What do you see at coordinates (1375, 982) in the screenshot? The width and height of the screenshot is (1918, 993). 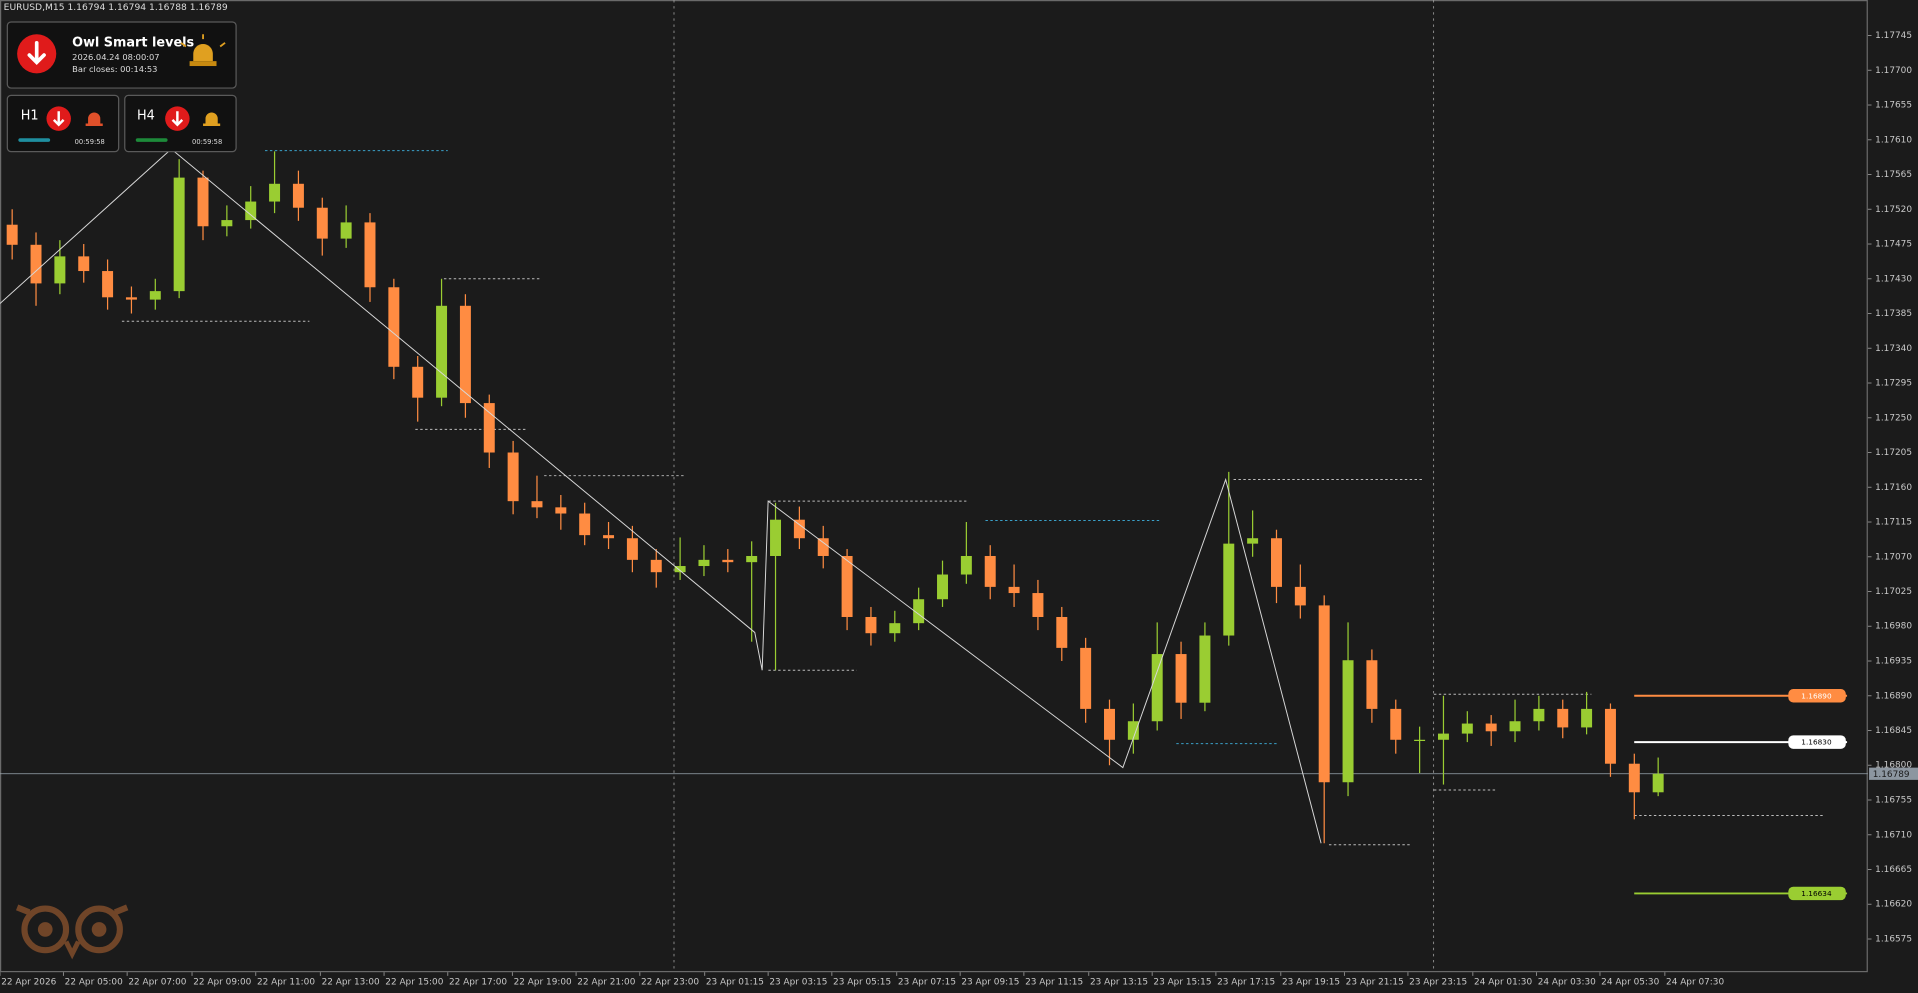 I see `x-tick-label: 23 Apr 21:15` at bounding box center [1375, 982].